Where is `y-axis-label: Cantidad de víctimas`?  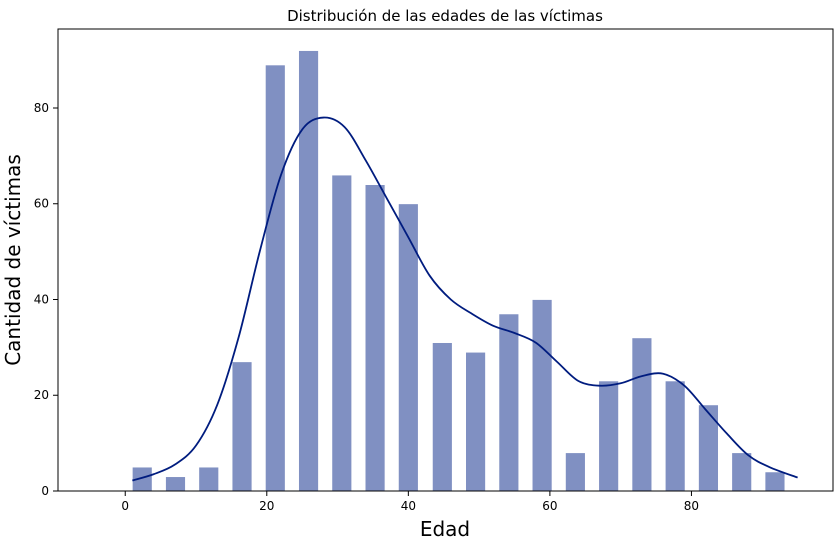 y-axis-label: Cantidad de víctimas is located at coordinates (13, 260).